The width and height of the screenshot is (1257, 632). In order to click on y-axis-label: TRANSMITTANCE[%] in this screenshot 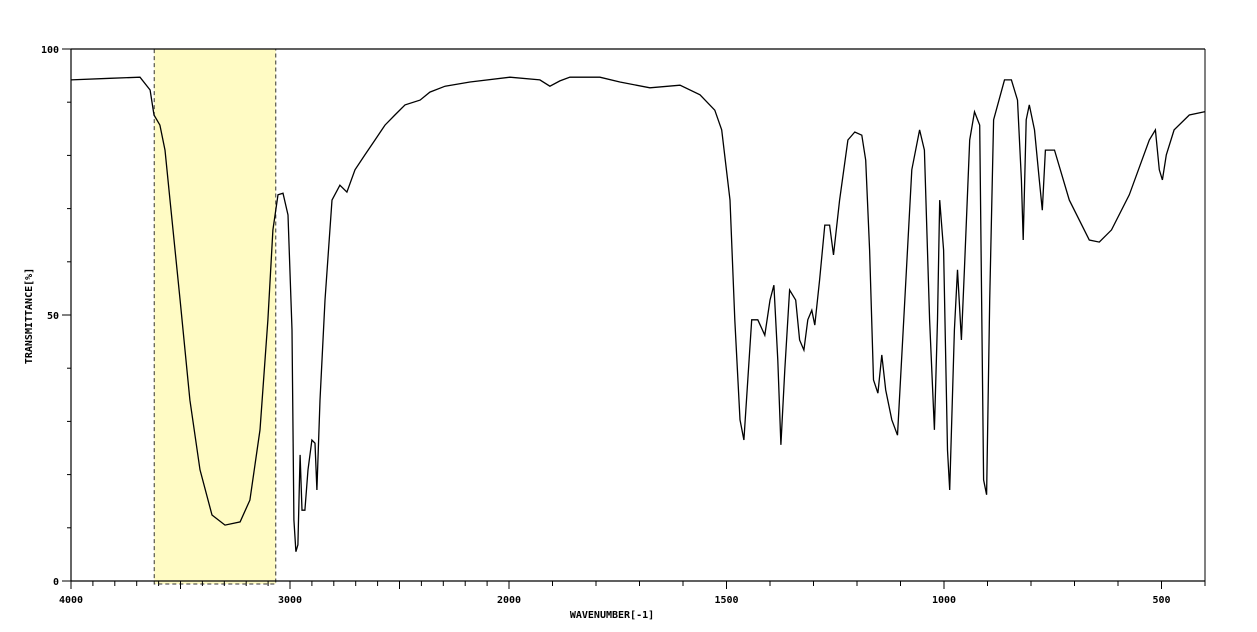, I will do `click(29, 316)`.